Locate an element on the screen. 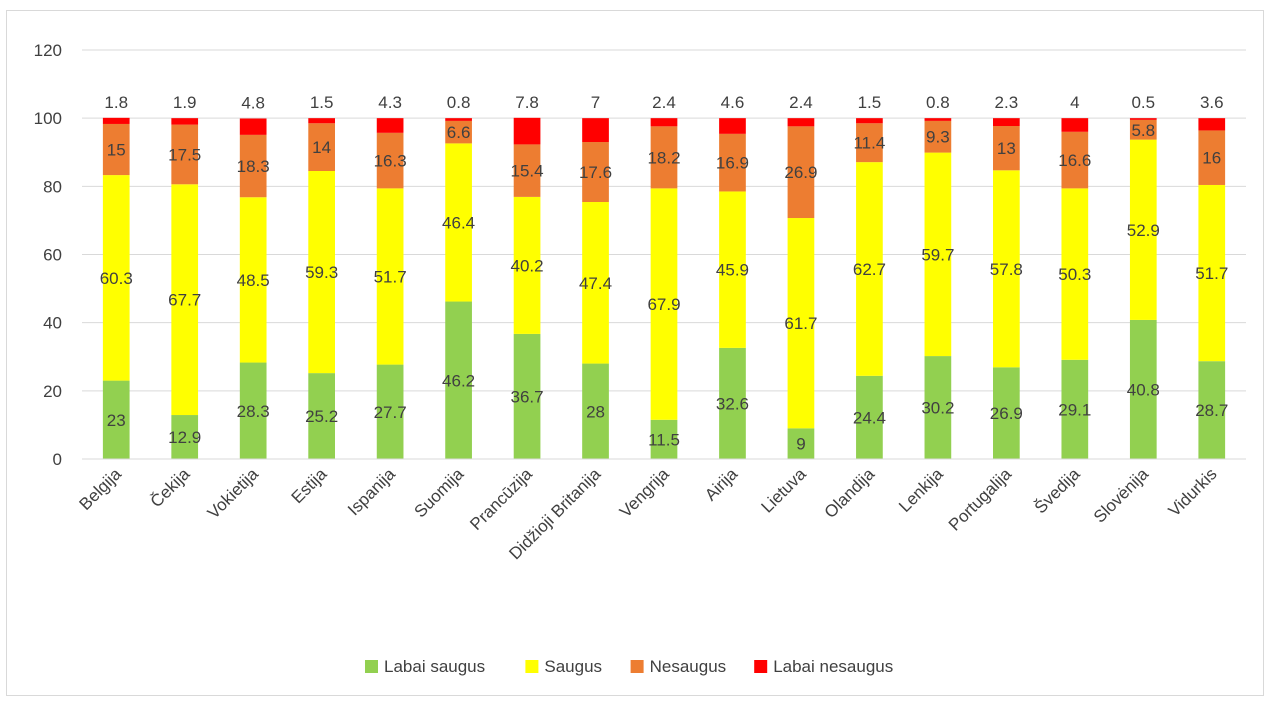 This screenshot has width=1272, height=704. data-label: 4.6 is located at coordinates (733, 102).